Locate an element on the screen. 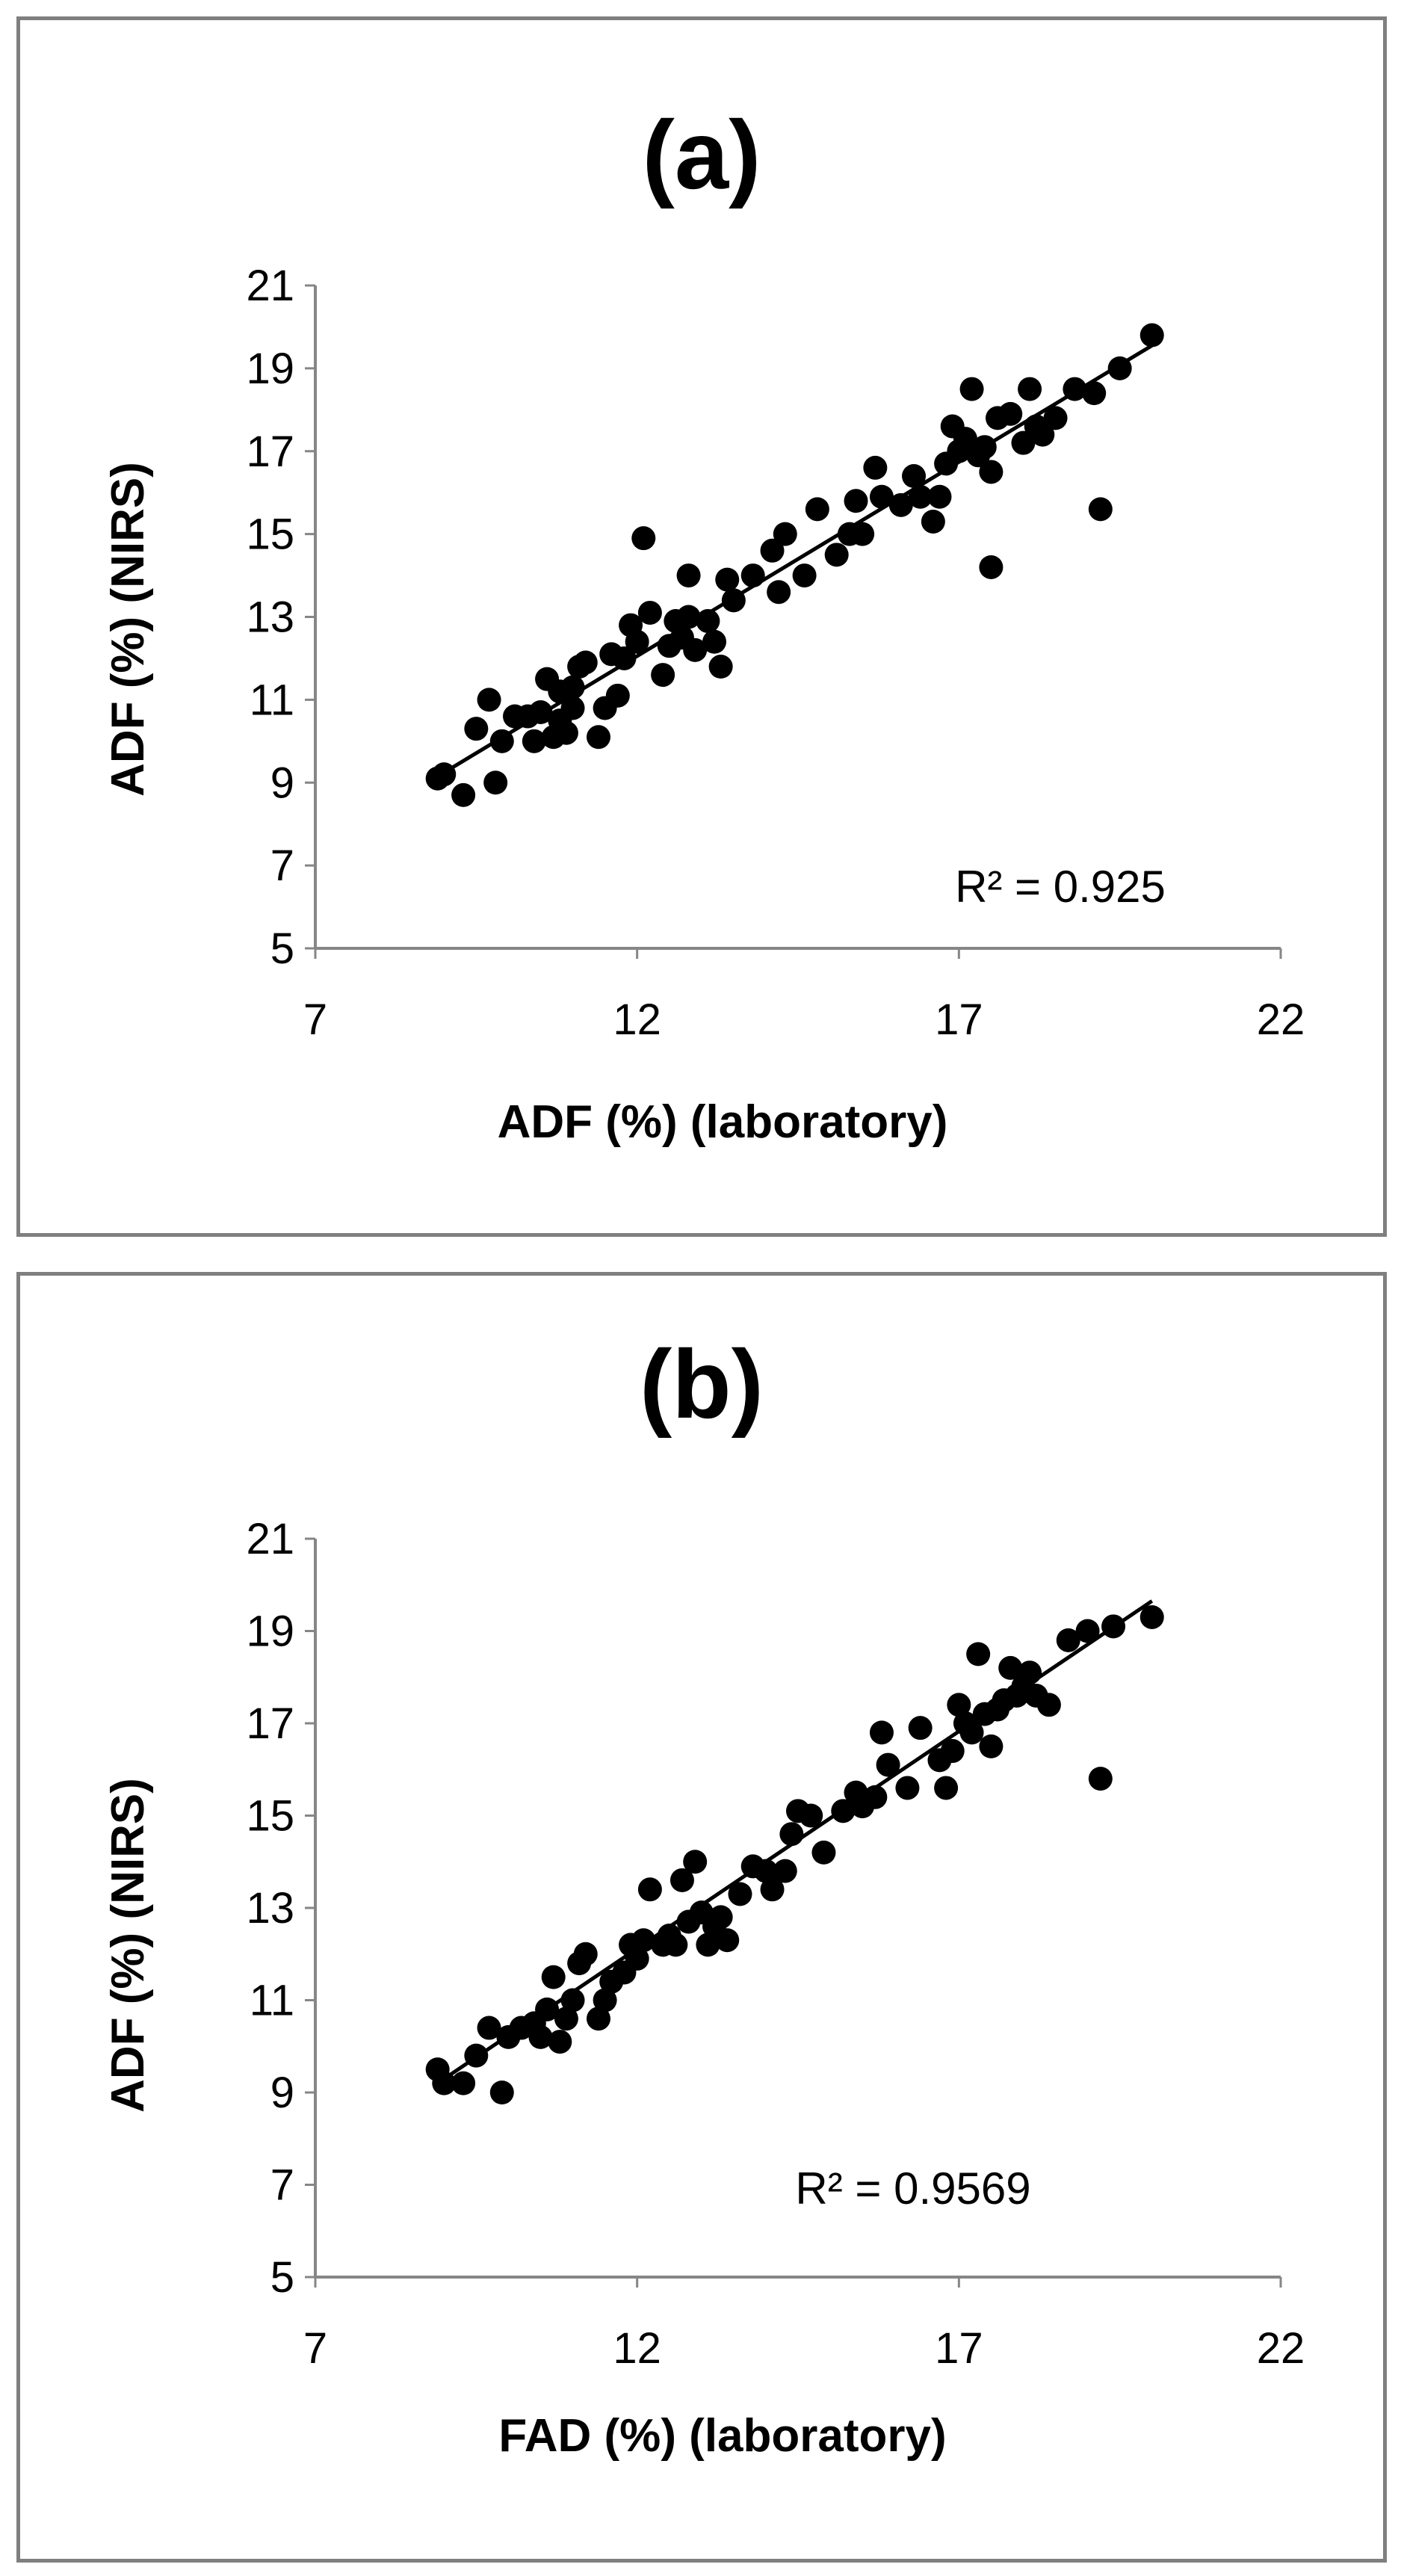 The height and width of the screenshot is (2576, 1404). x-axis-title: ADF (%) (laboratory) is located at coordinates (723, 1122).